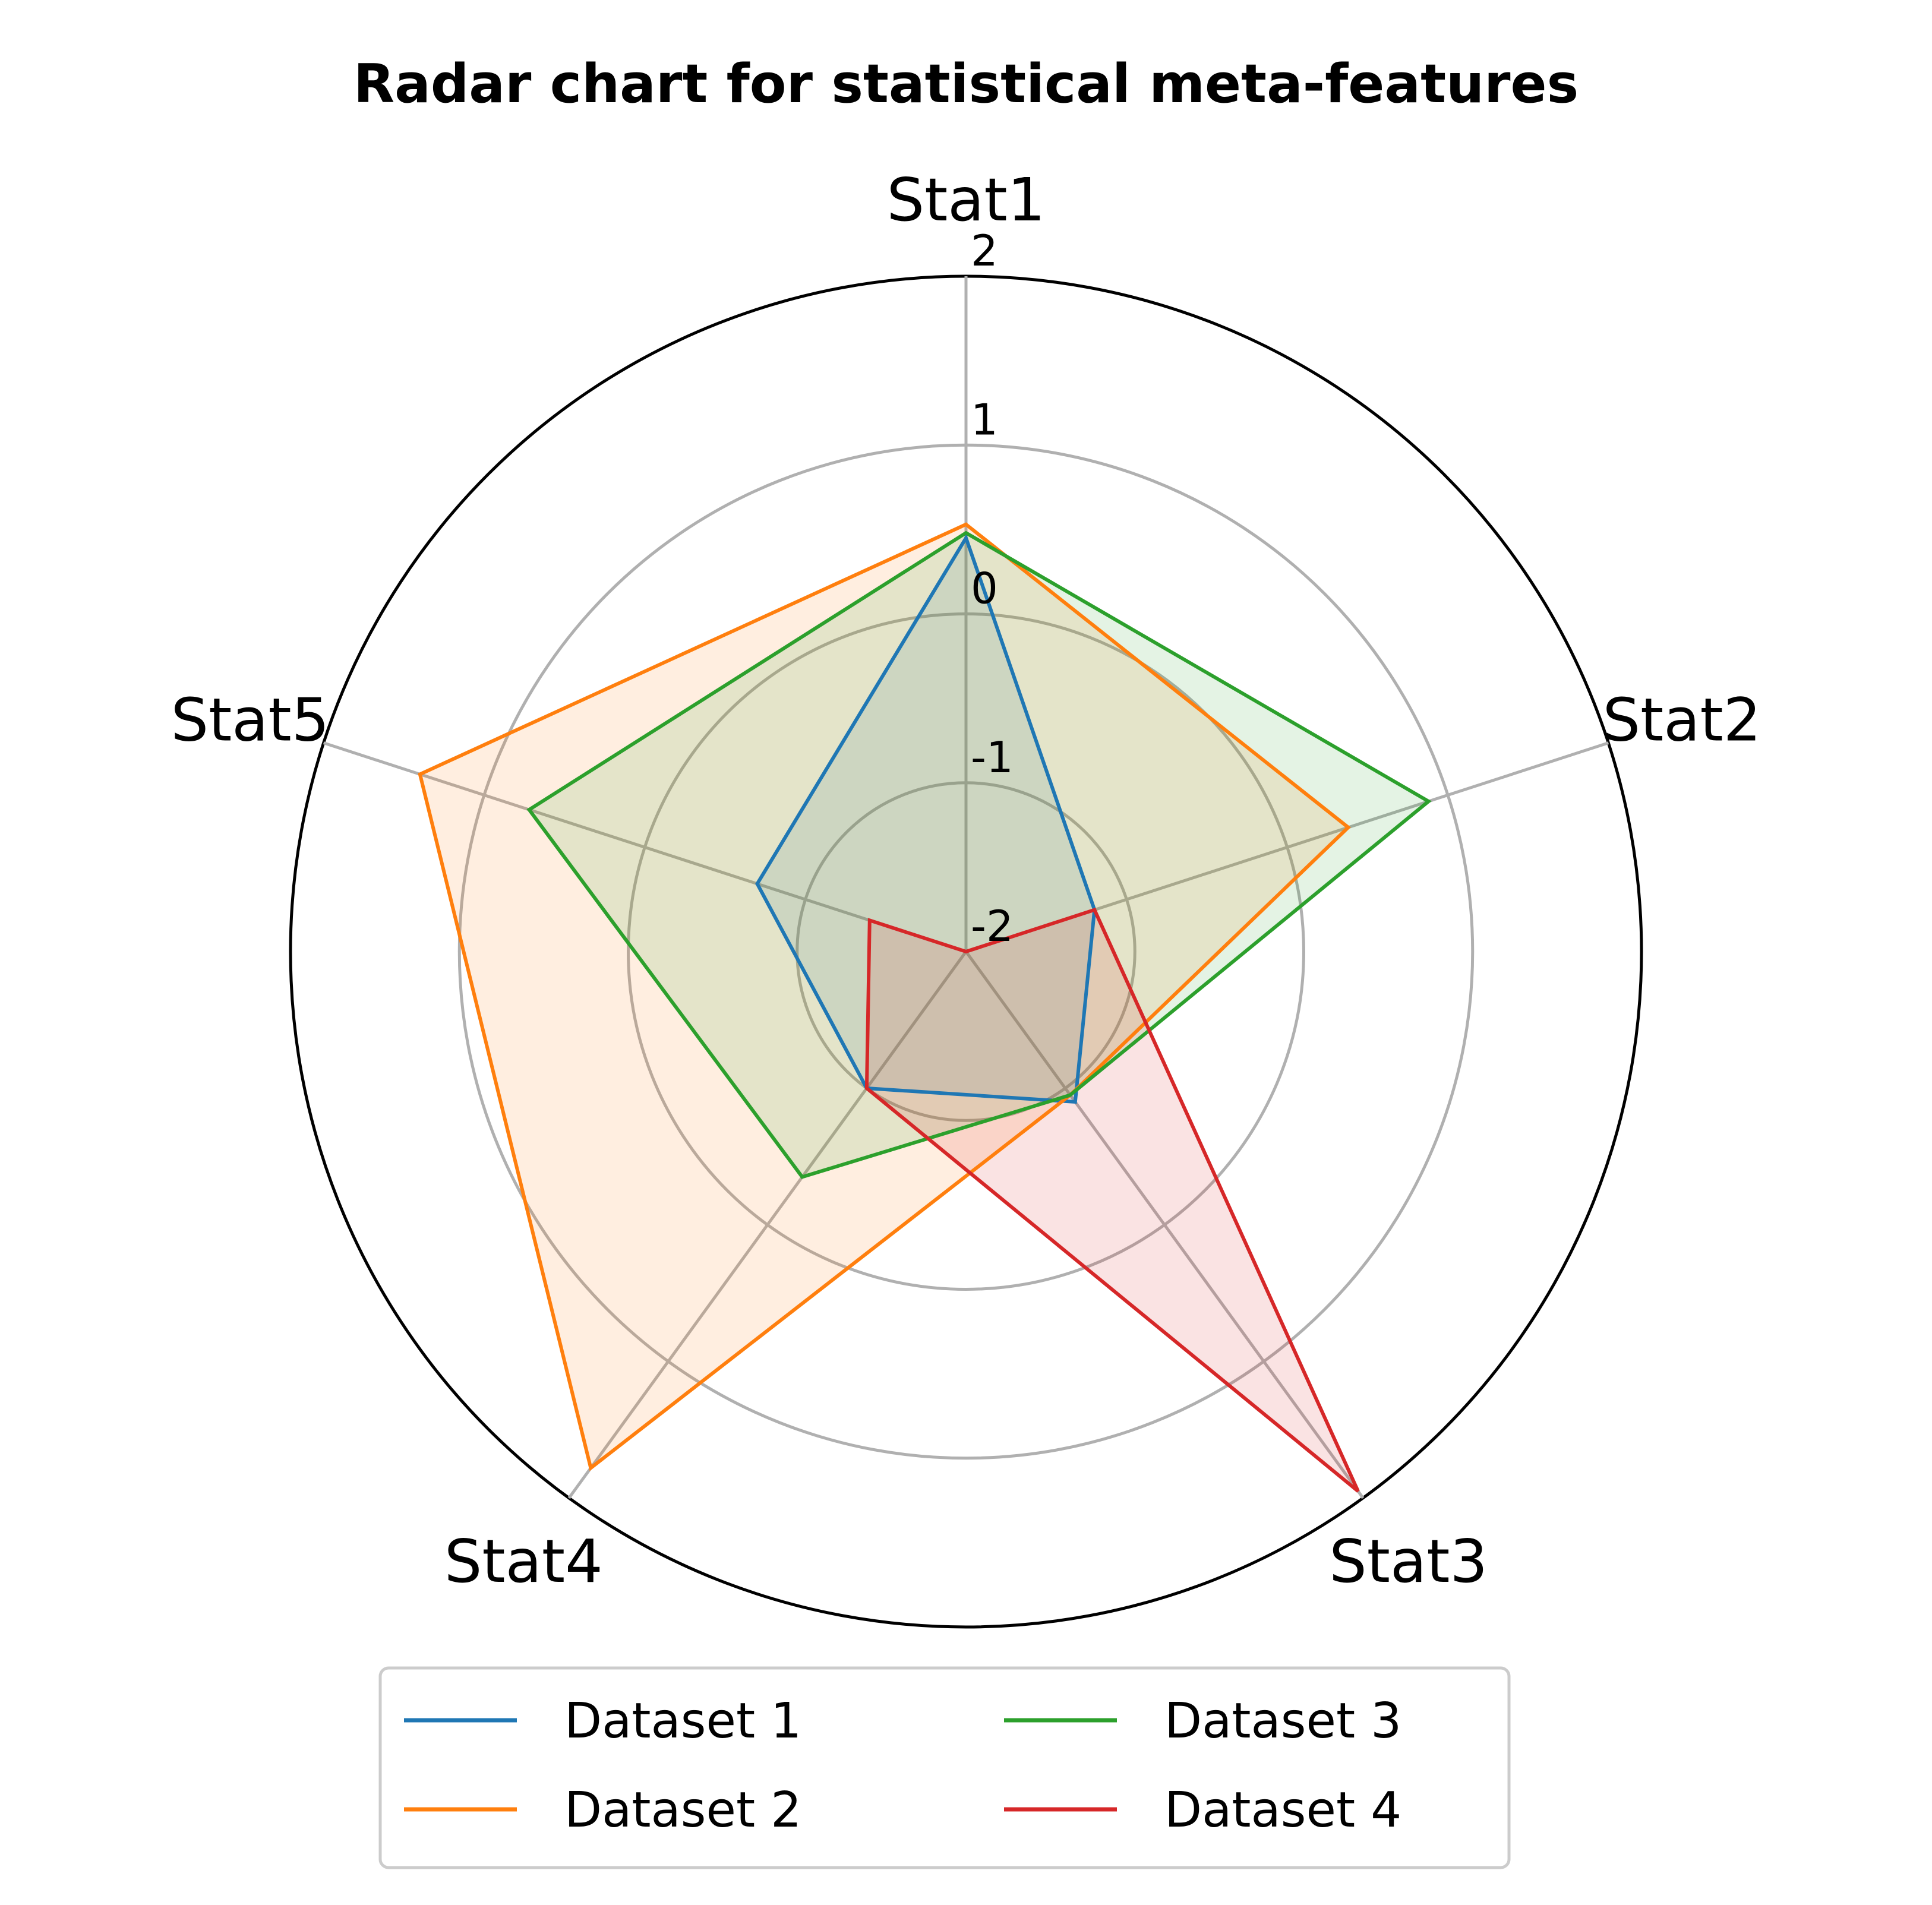 This screenshot has width=1932, height=1905. Describe the element at coordinates (250, 720) in the screenshot. I see `axis-label-stat5: Stat5` at that location.